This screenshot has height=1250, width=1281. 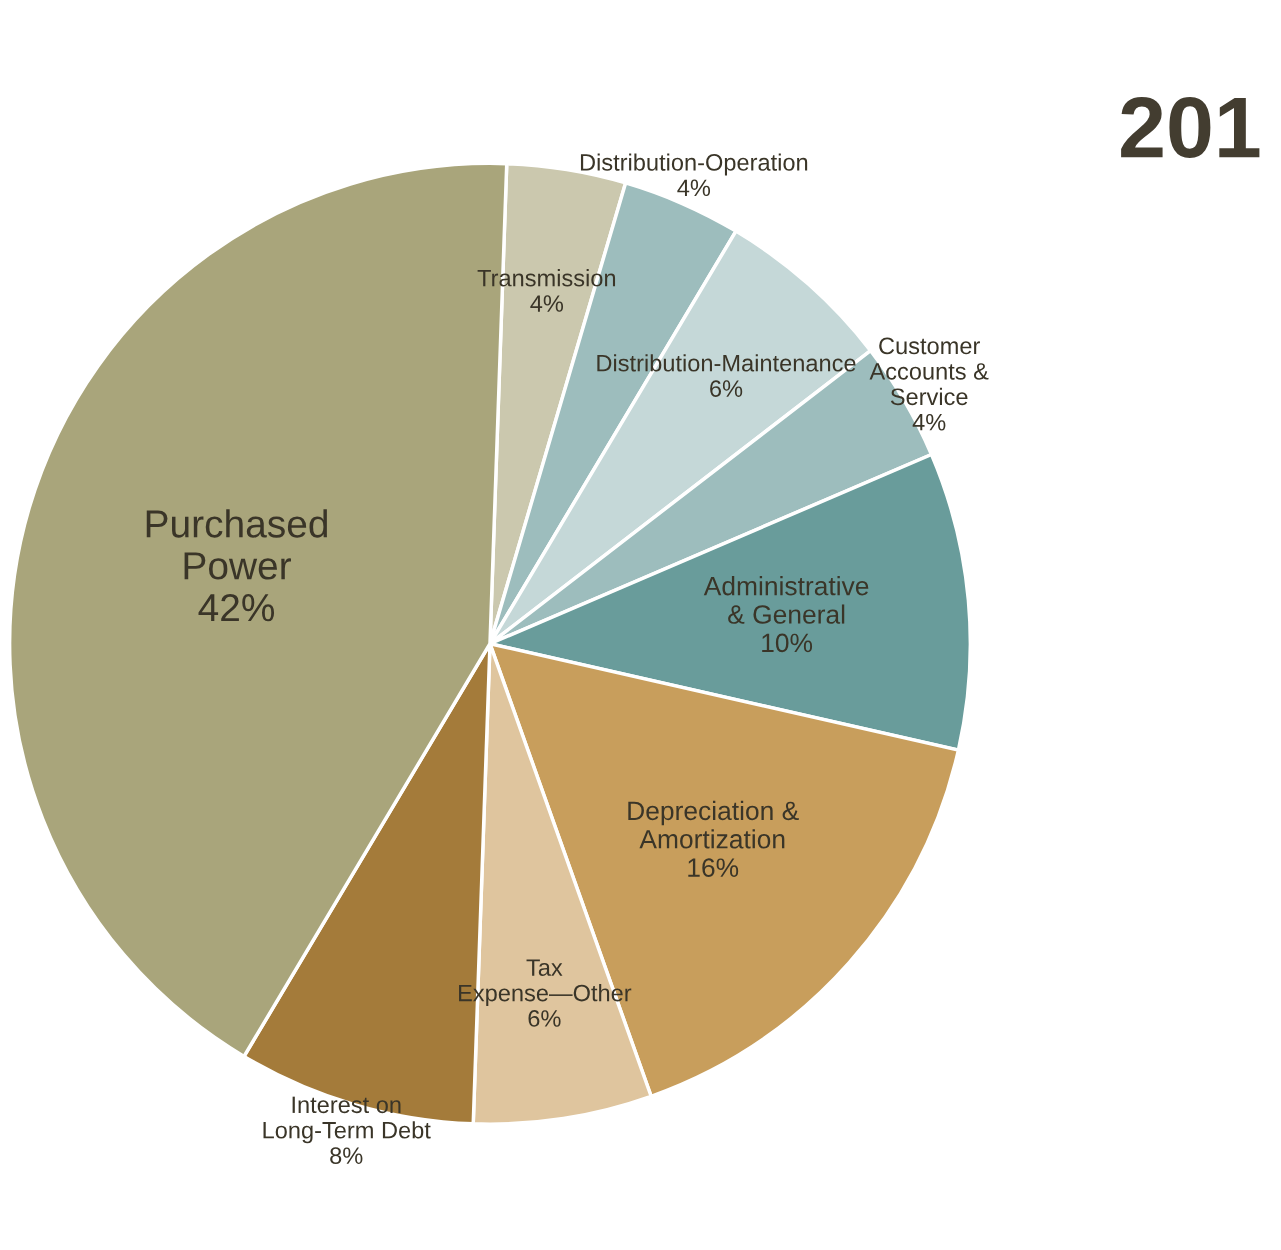 What do you see at coordinates (713, 824) in the screenshot?
I see `slice-label: Depreciation & Amortization` at bounding box center [713, 824].